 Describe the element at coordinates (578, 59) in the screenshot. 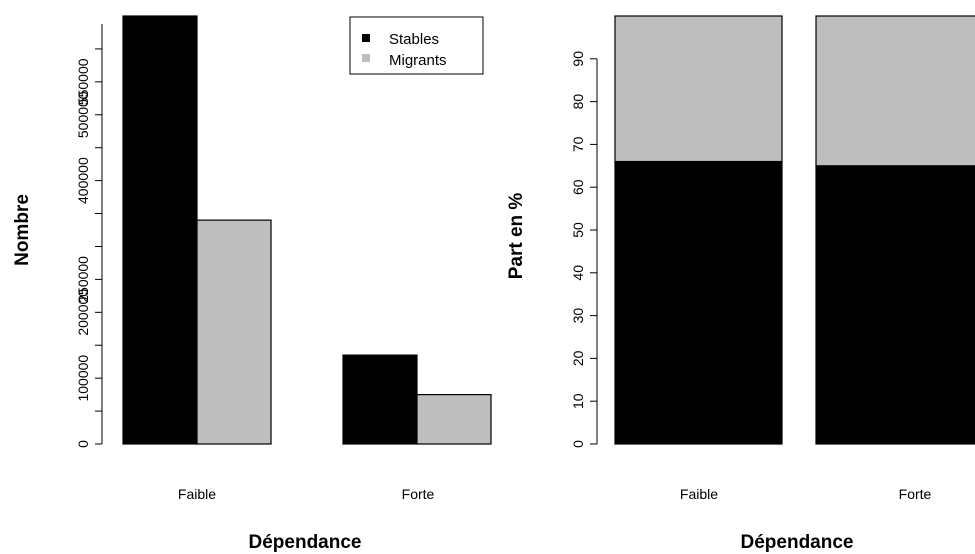

I see `right-y-tick-label-90: 90` at that location.